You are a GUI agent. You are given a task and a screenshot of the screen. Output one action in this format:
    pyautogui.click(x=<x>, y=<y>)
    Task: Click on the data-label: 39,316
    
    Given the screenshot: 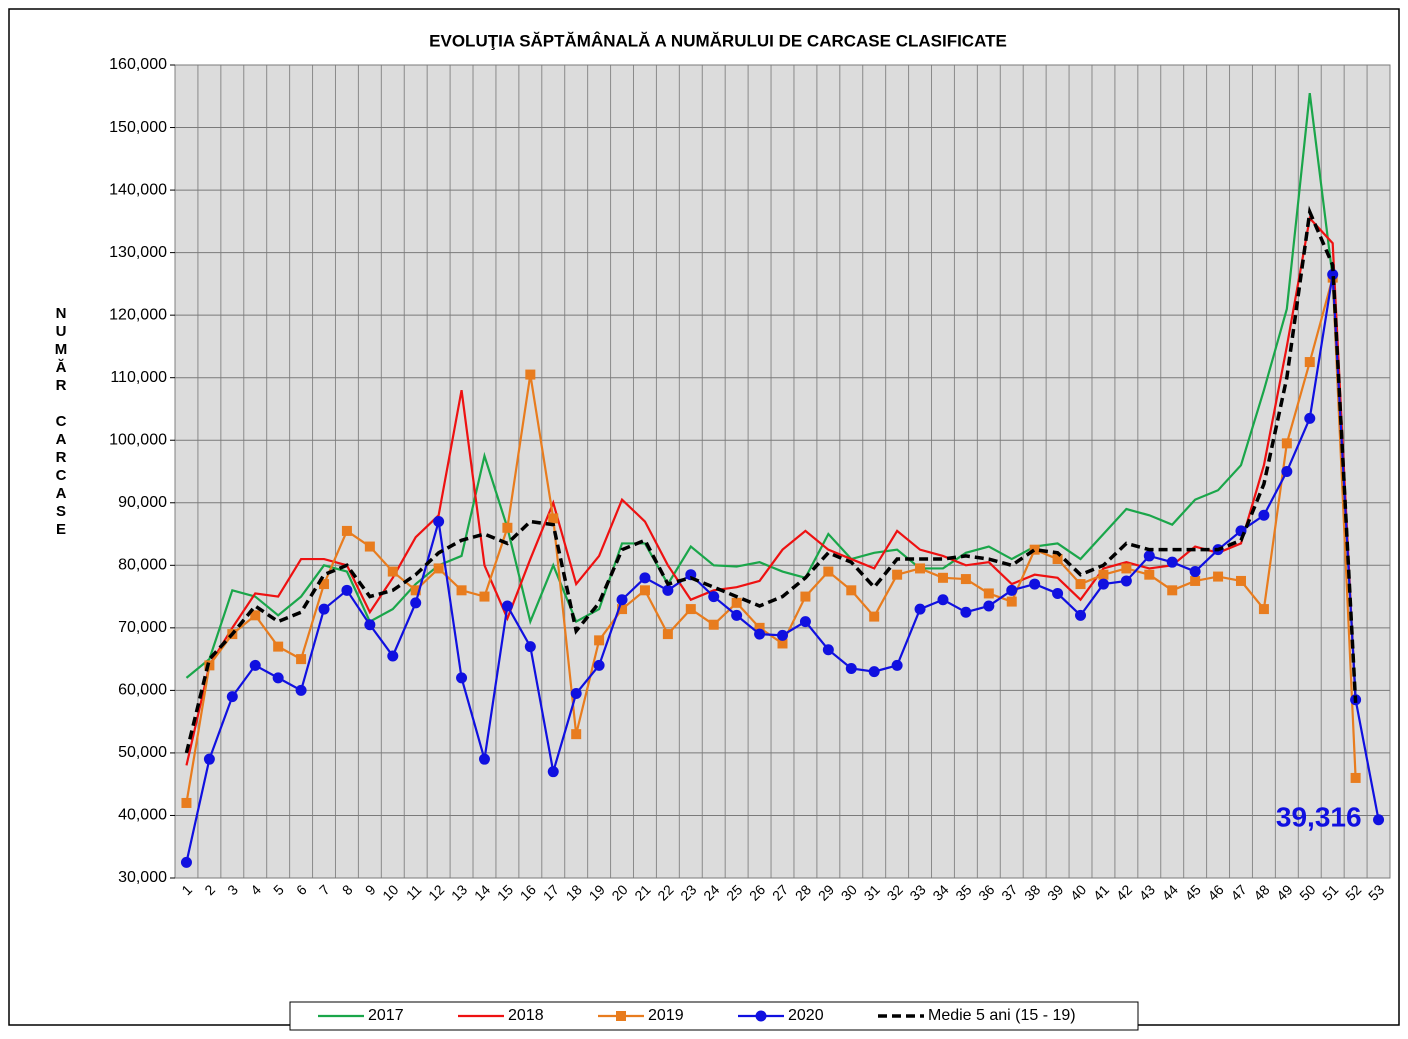 What is the action you would take?
    pyautogui.click(x=1319, y=817)
    